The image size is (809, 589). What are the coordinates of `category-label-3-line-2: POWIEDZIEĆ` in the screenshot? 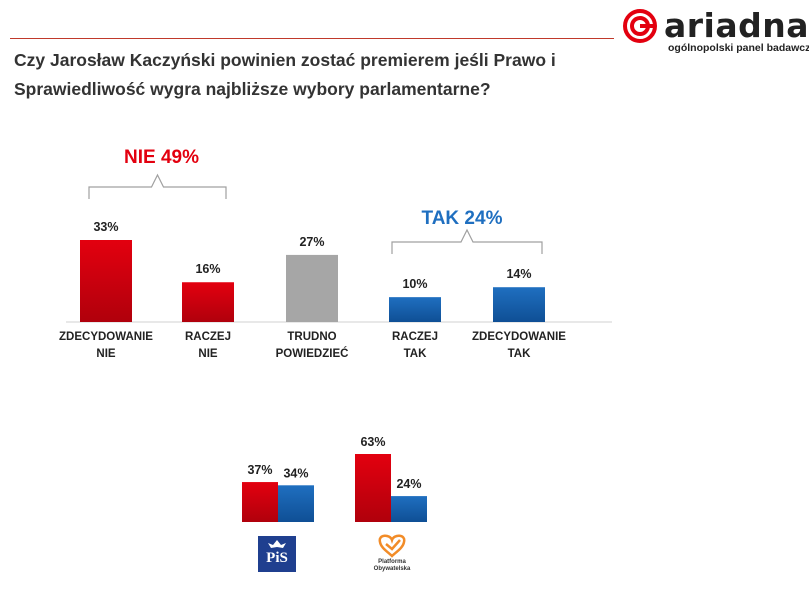 It's located at (312, 353).